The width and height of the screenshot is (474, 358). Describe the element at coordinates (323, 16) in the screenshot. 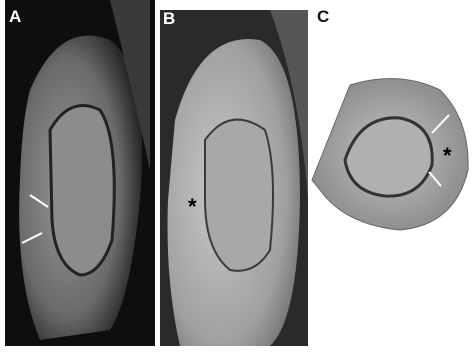

I see `panel-label: C` at that location.